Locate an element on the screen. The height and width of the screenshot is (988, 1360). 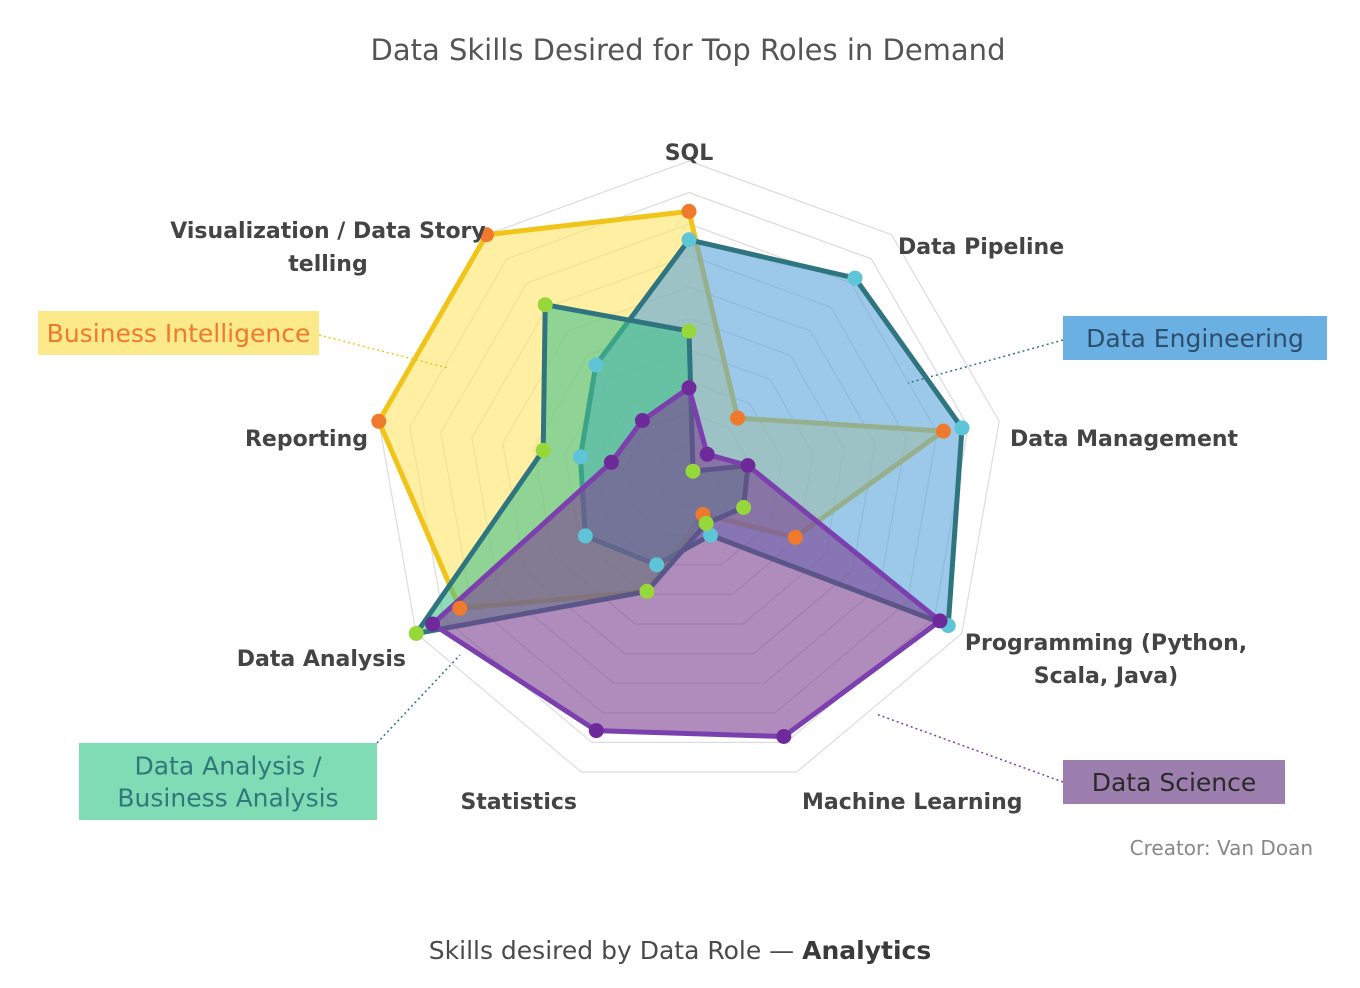
figure-caption: Skills desired by Data Role — Analytics is located at coordinates (680, 950).